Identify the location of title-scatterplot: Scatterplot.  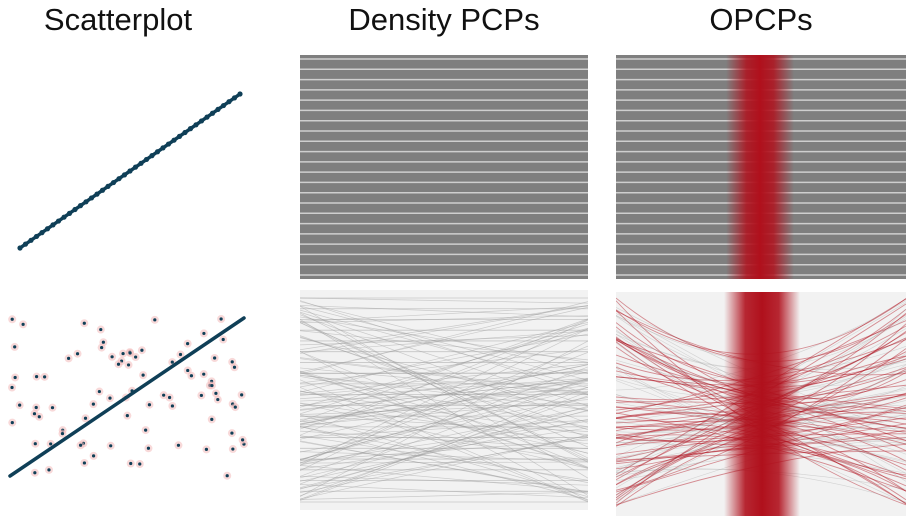
(118, 19).